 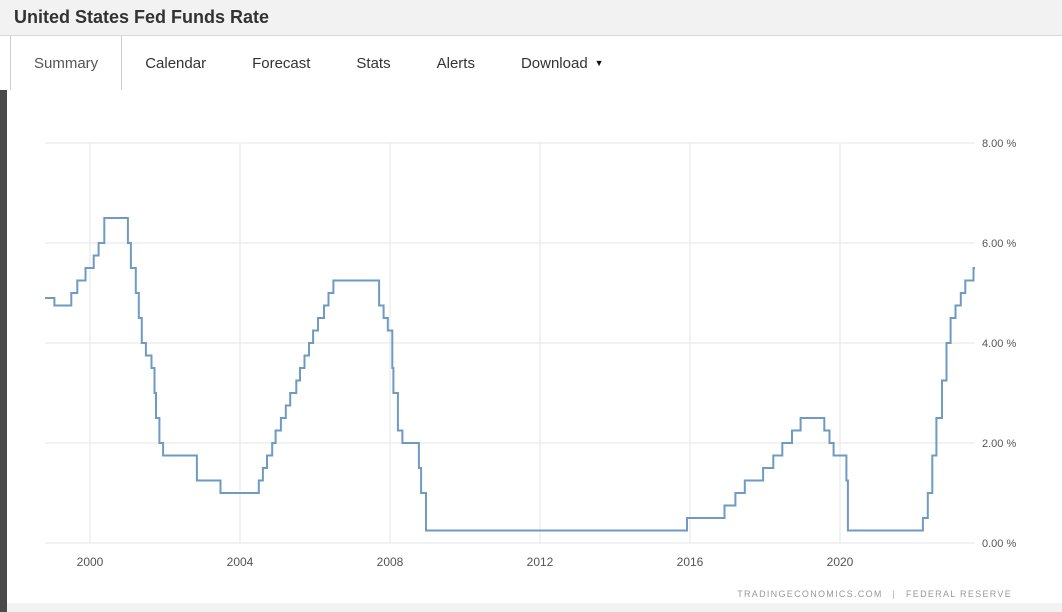 I want to click on tab-download-label: Download, so click(x=554, y=63).